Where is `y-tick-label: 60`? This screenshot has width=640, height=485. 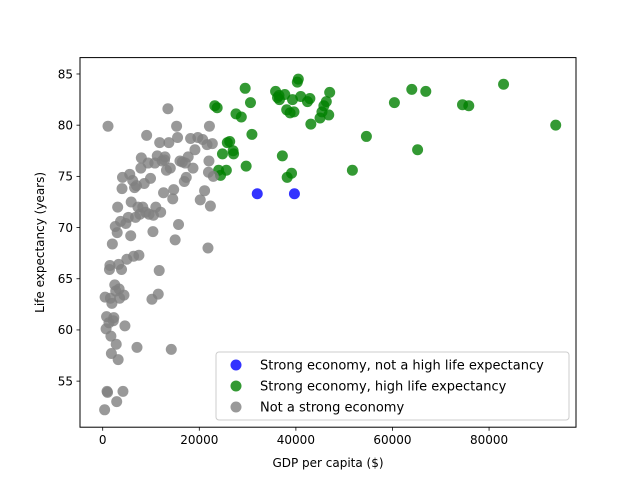 y-tick-label: 60 is located at coordinates (65, 330).